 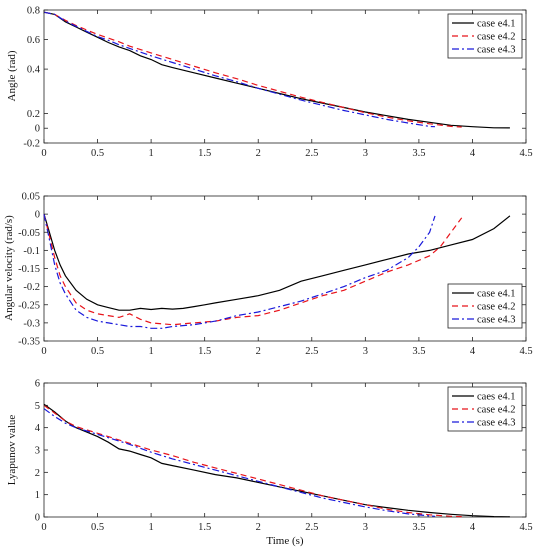 I want to click on legend-angle: case e4.1 case e4.2 case e4.3, so click(x=485, y=36).